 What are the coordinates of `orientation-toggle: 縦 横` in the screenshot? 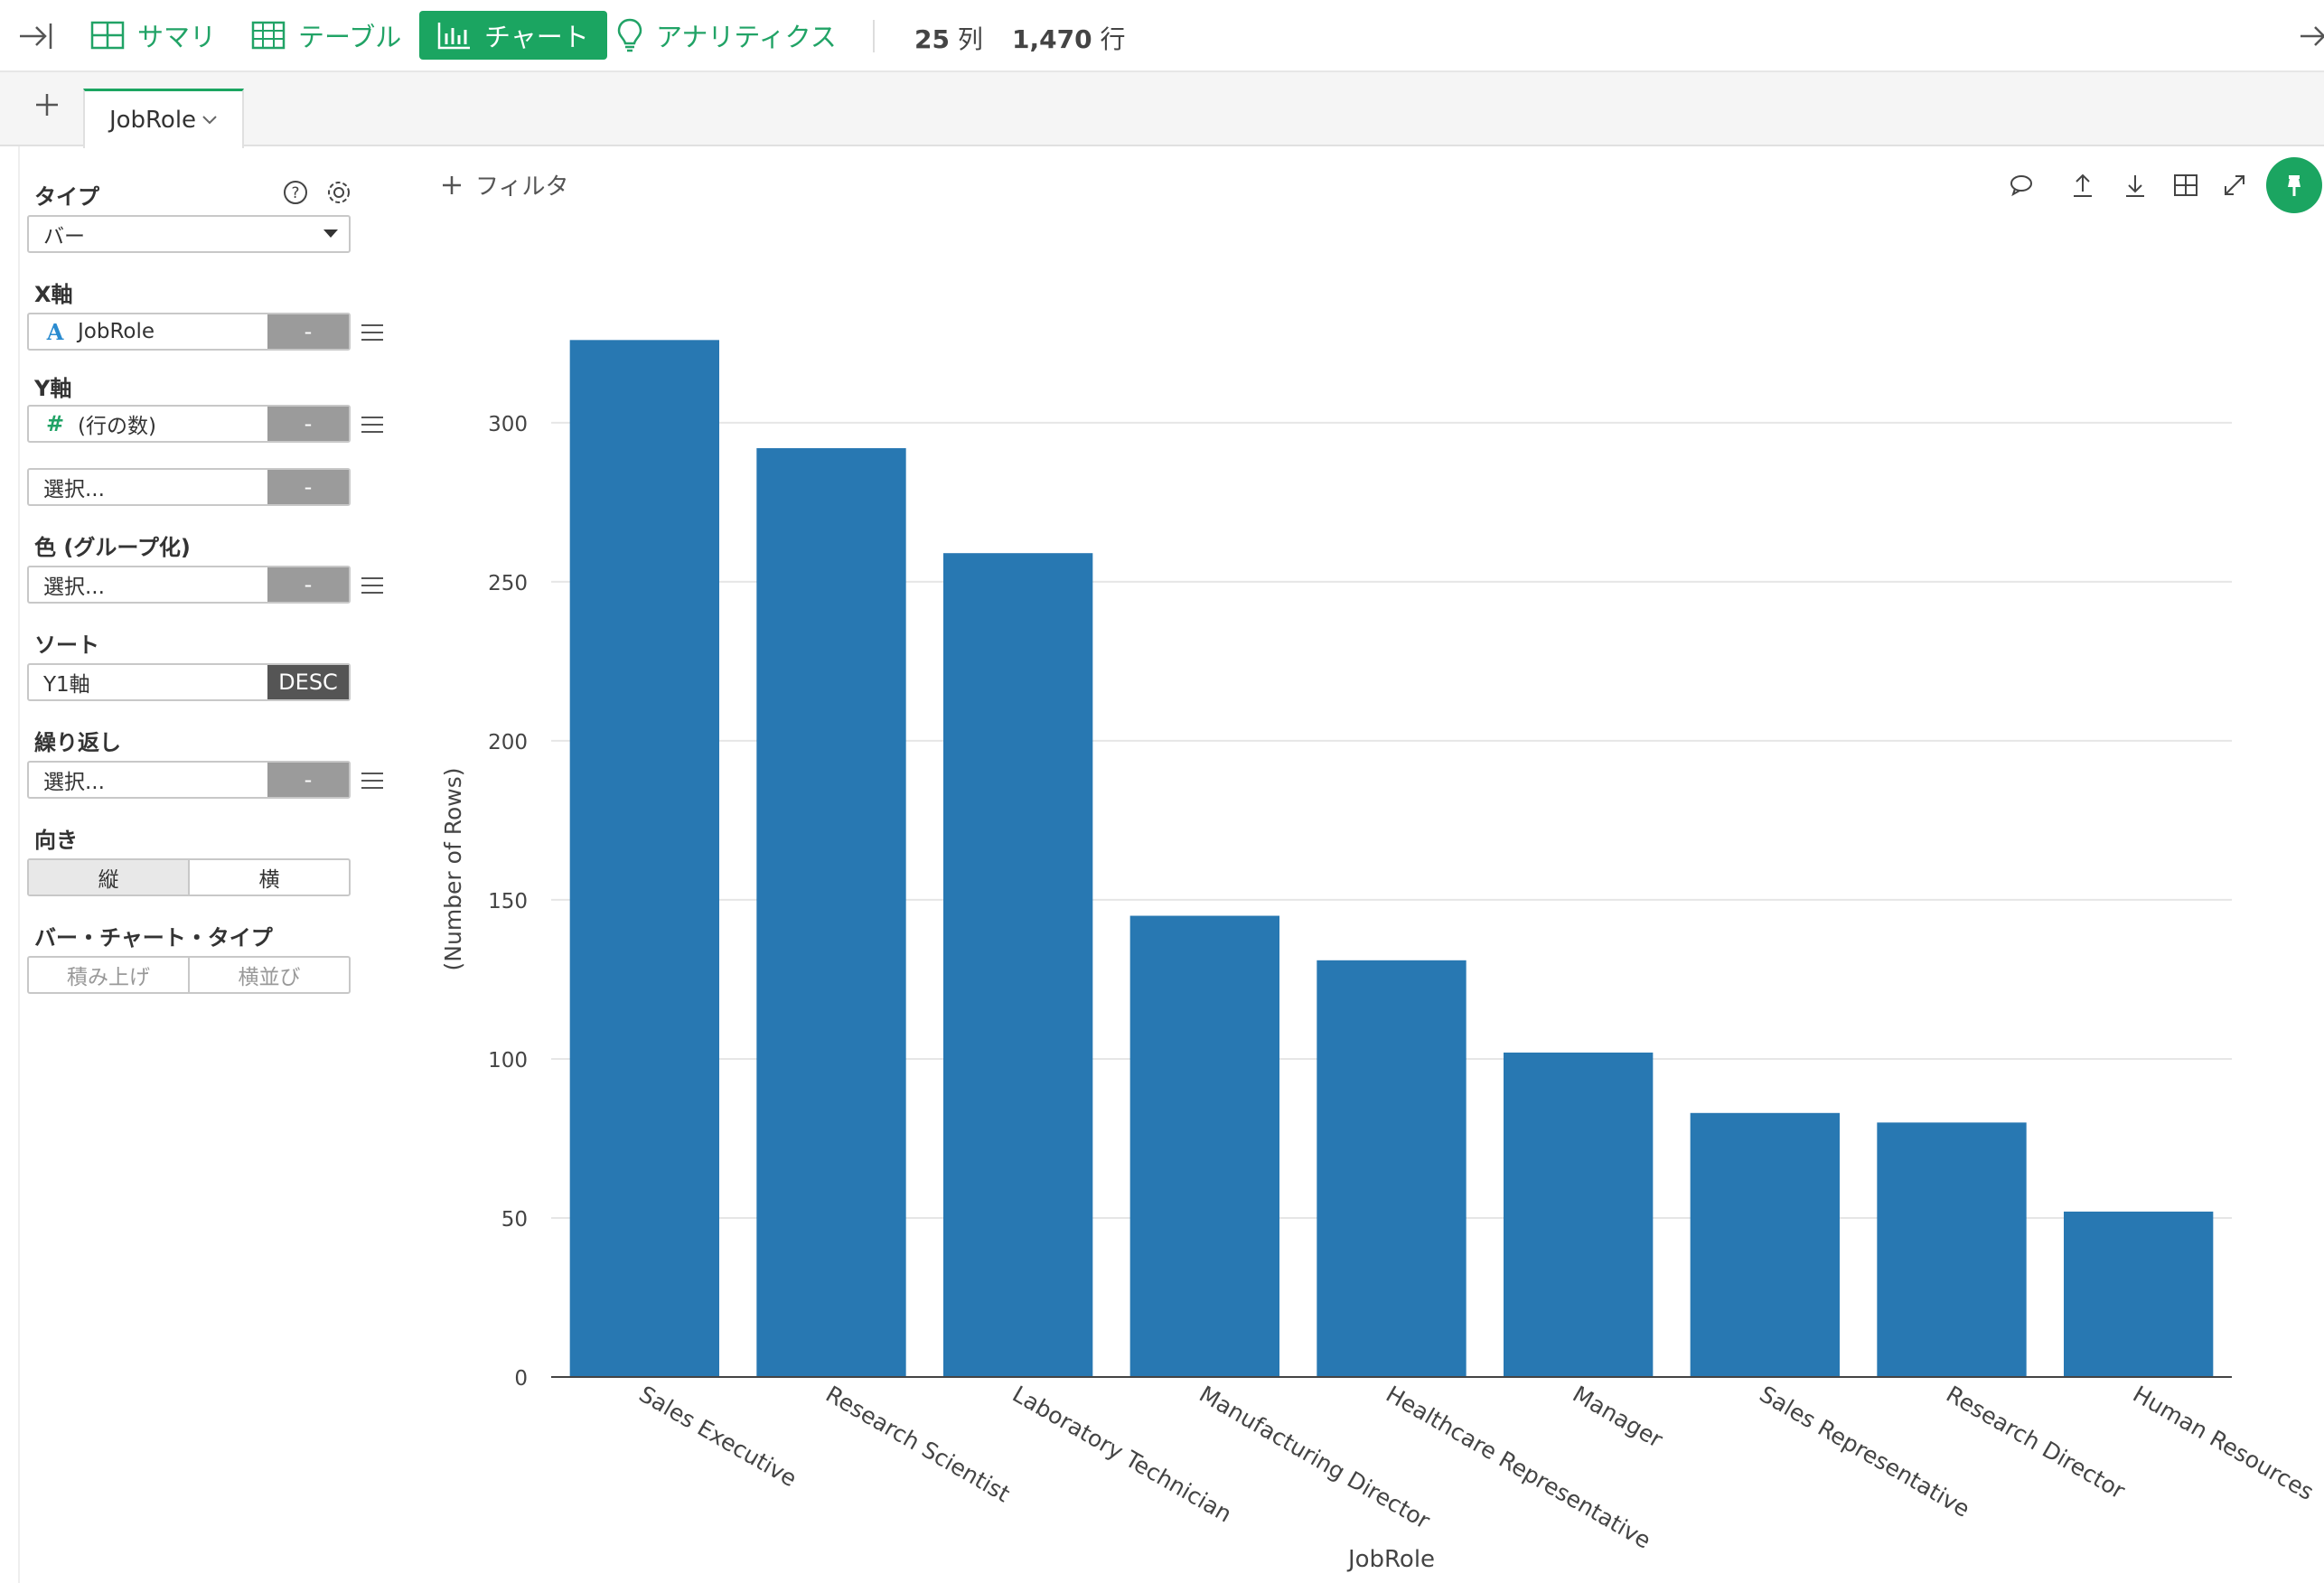 It's located at (189, 877).